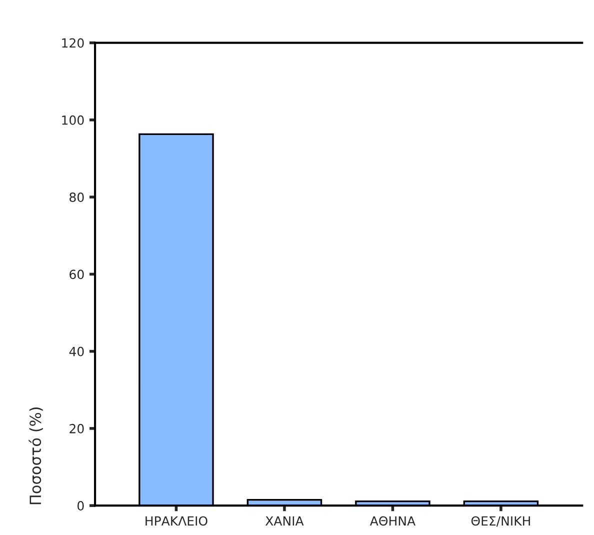  Describe the element at coordinates (73, 43) in the screenshot. I see `y-tick-label: 120` at that location.